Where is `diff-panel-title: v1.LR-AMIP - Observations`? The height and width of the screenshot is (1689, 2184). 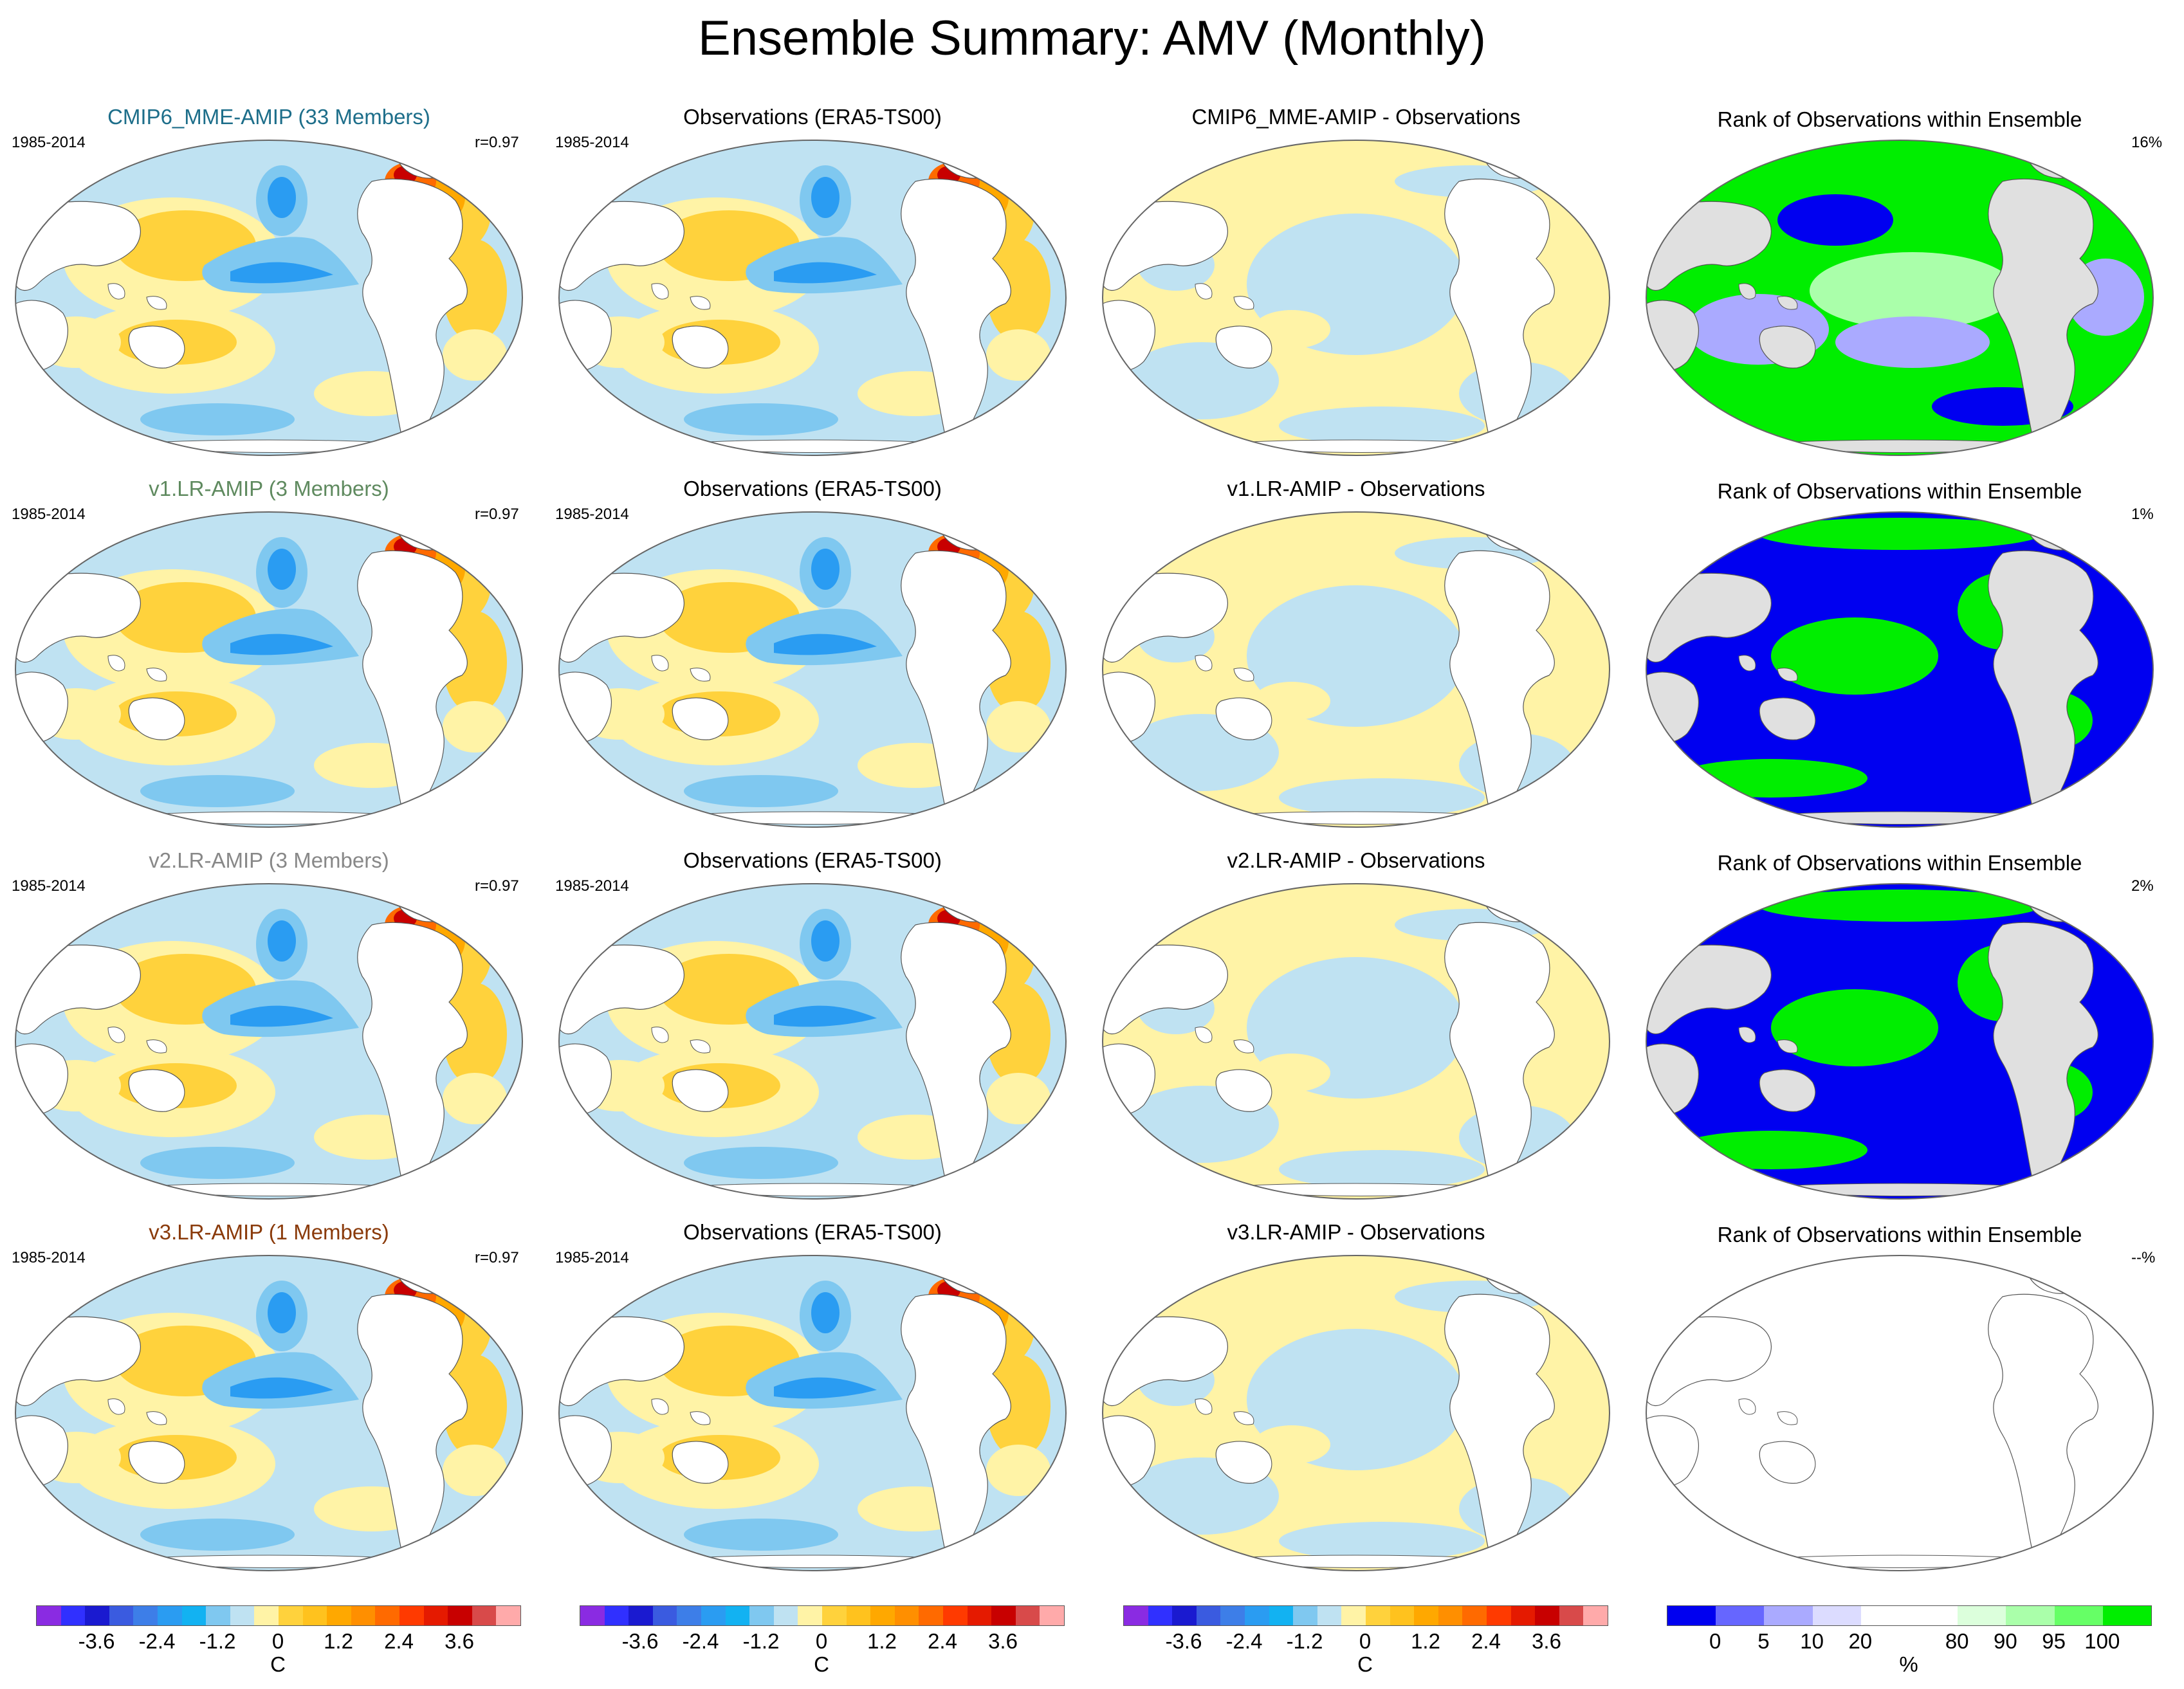
diff-panel-title: v1.LR-AMIP - Observations is located at coordinates (1356, 489).